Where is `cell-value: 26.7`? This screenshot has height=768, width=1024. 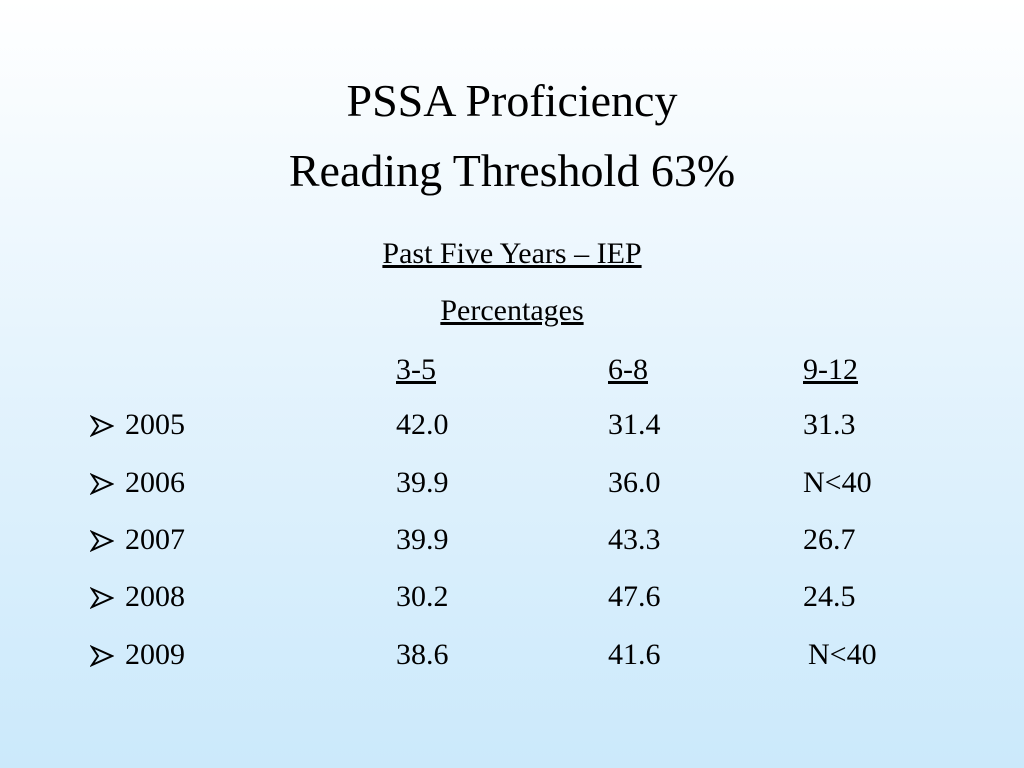
cell-value: 26.7 is located at coordinates (829, 539).